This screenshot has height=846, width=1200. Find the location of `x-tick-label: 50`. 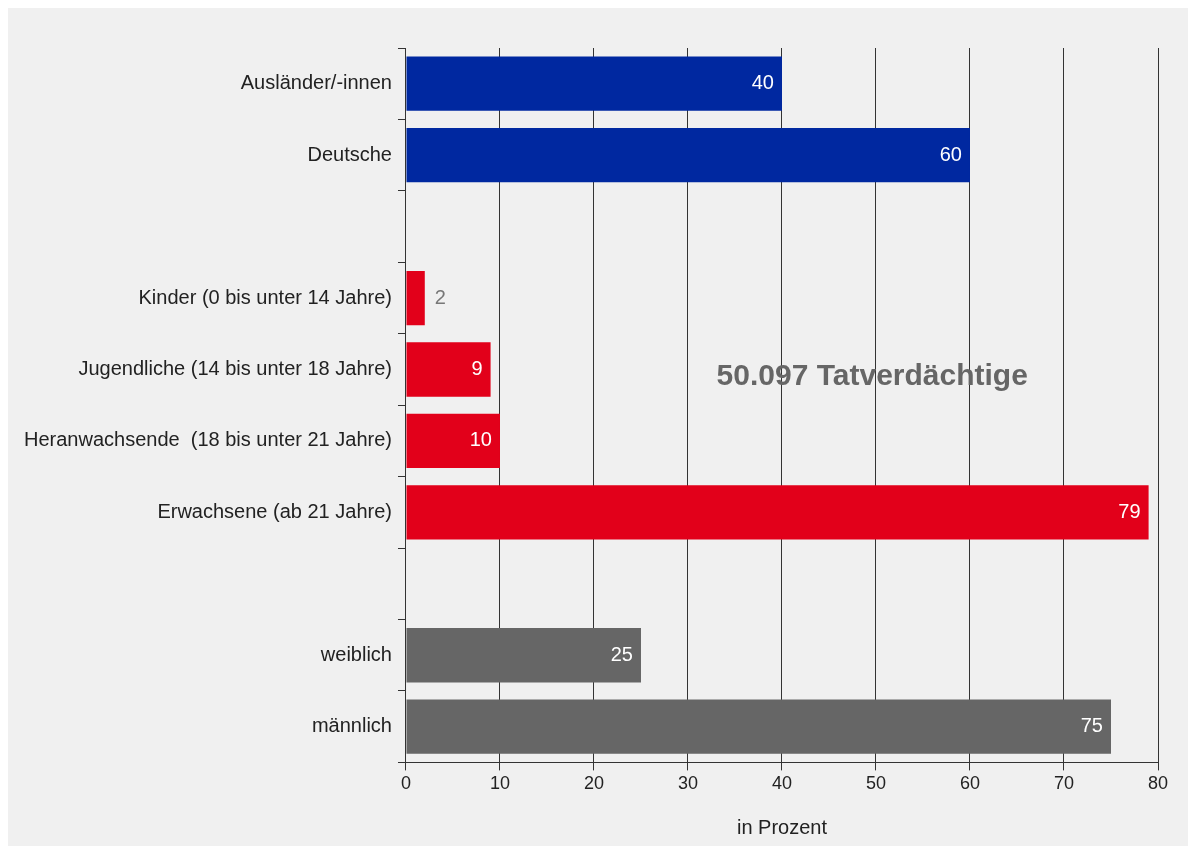

x-tick-label: 50 is located at coordinates (876, 783).